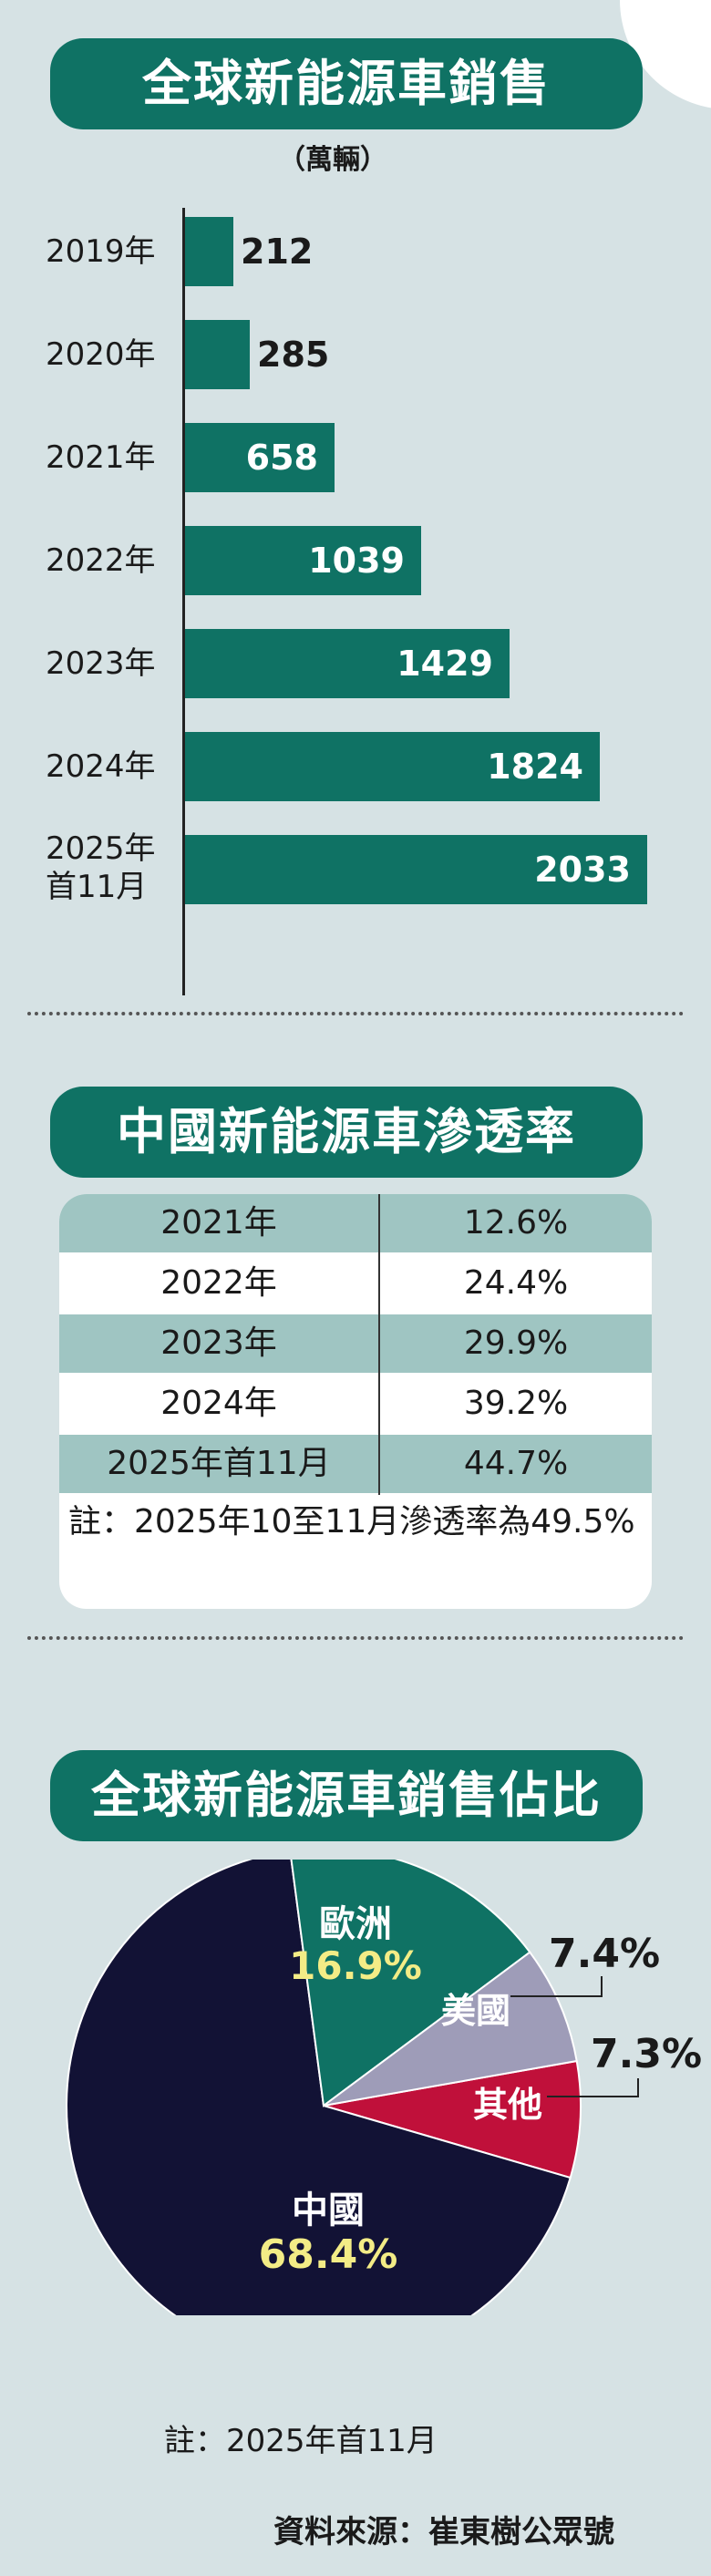  What do you see at coordinates (301, 2441) in the screenshot?
I see `share-note: 註：2025年首11月` at bounding box center [301, 2441].